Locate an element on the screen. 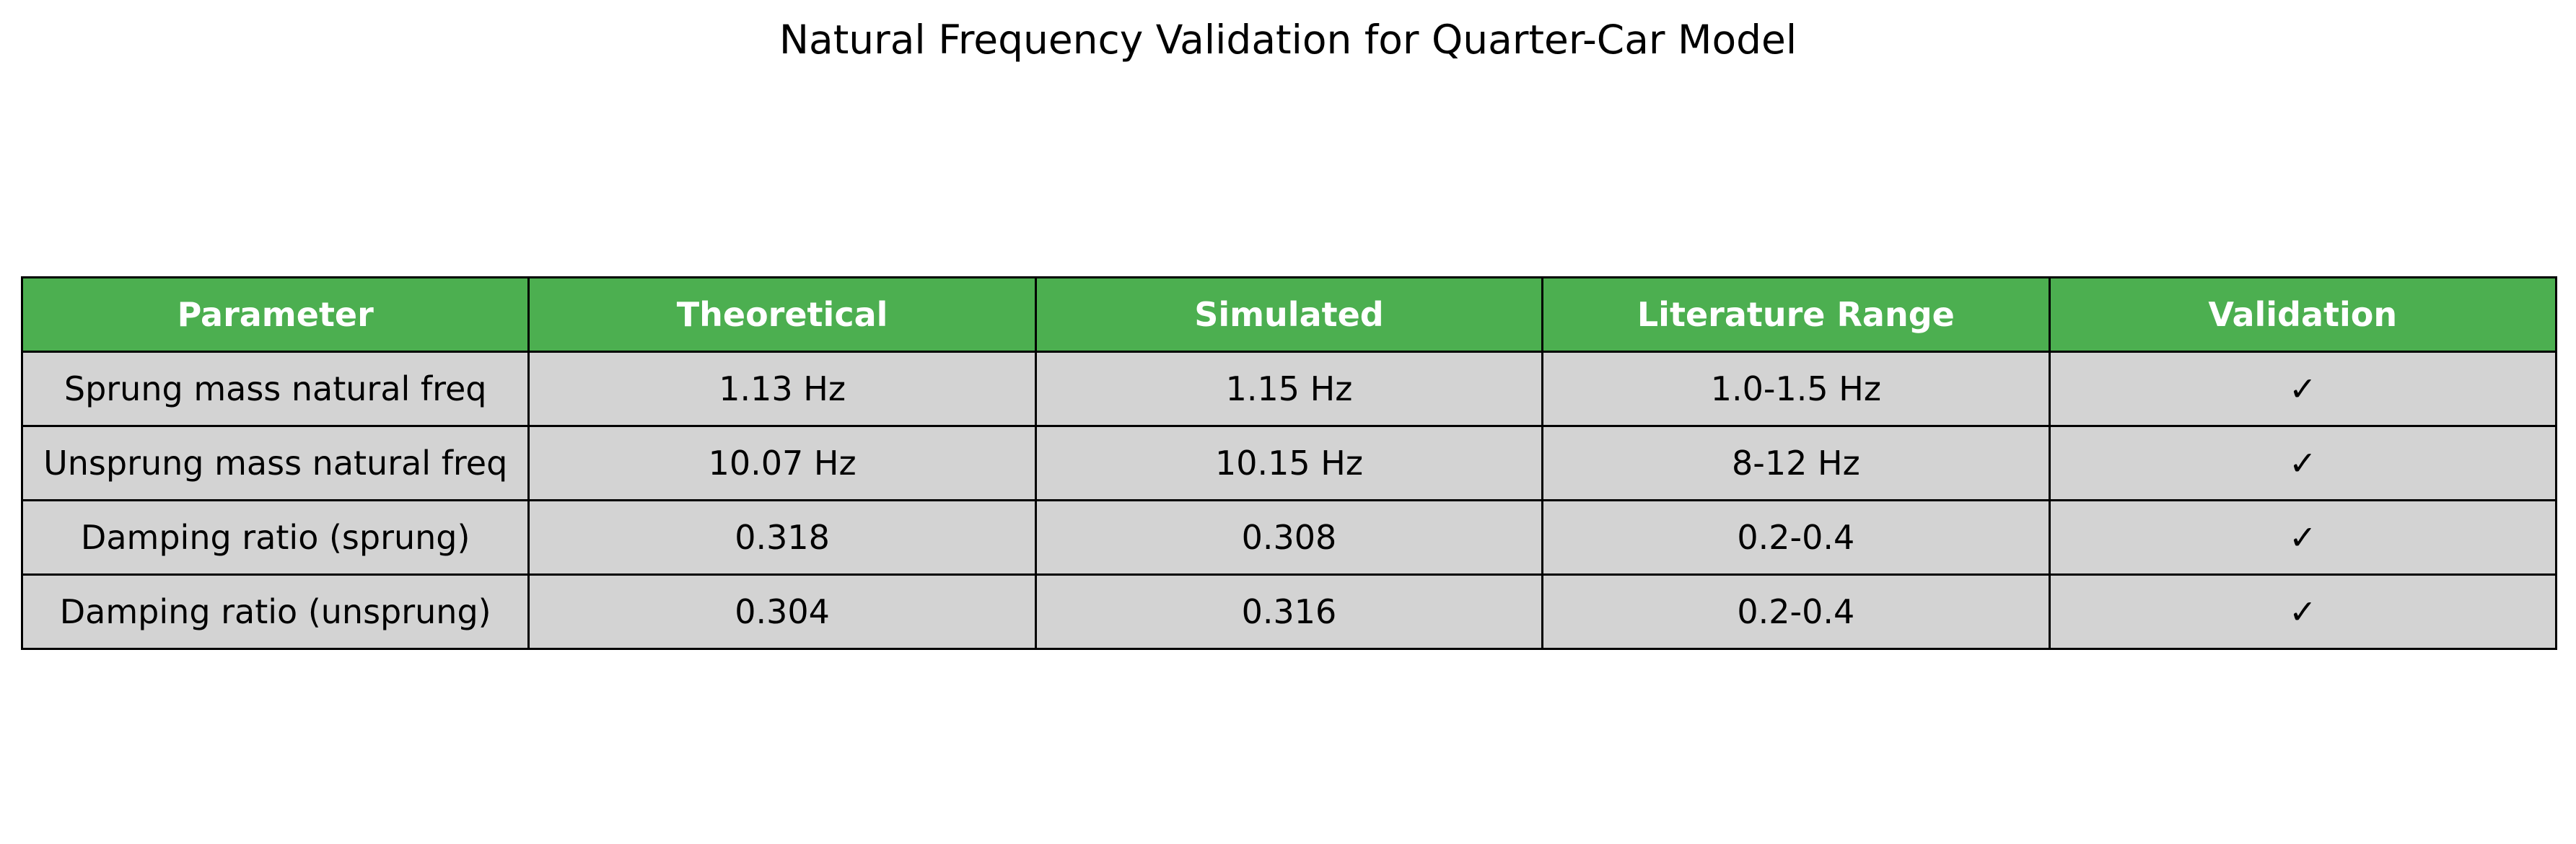 This screenshot has height=844, width=2576. header-parameter: Parameter is located at coordinates (275, 314).